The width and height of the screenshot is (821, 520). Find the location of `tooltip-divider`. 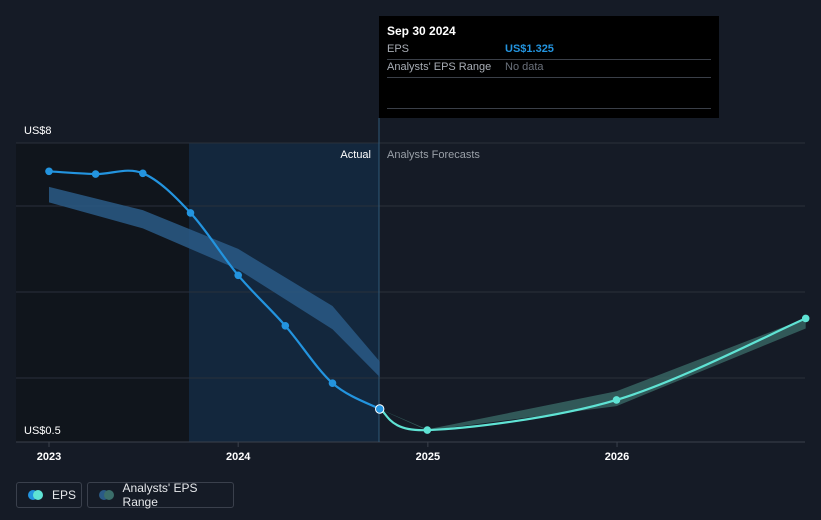

tooltip-divider is located at coordinates (549, 100).